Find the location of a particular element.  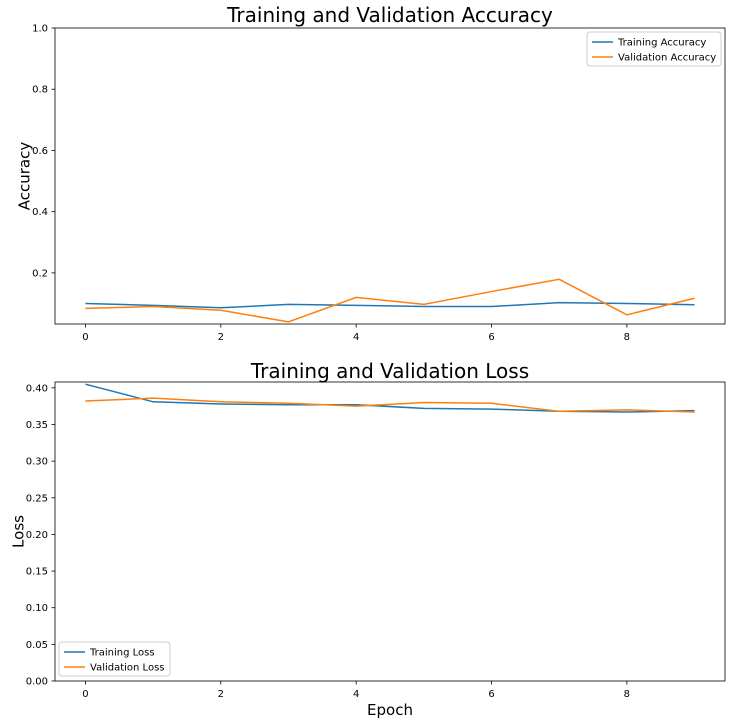

legend-label-validation-loss: Validation Loss is located at coordinates (127, 668).